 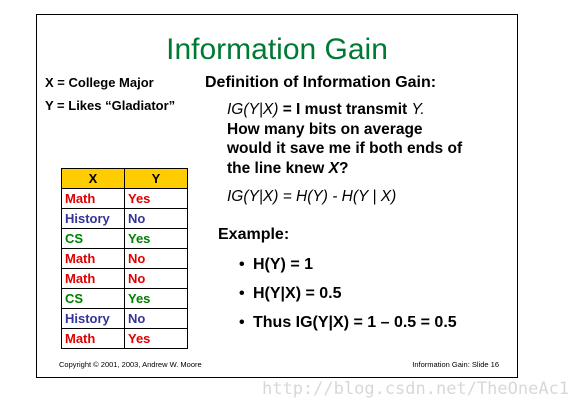 What do you see at coordinates (277, 49) in the screenshot?
I see `slide-title: Information Gain` at bounding box center [277, 49].